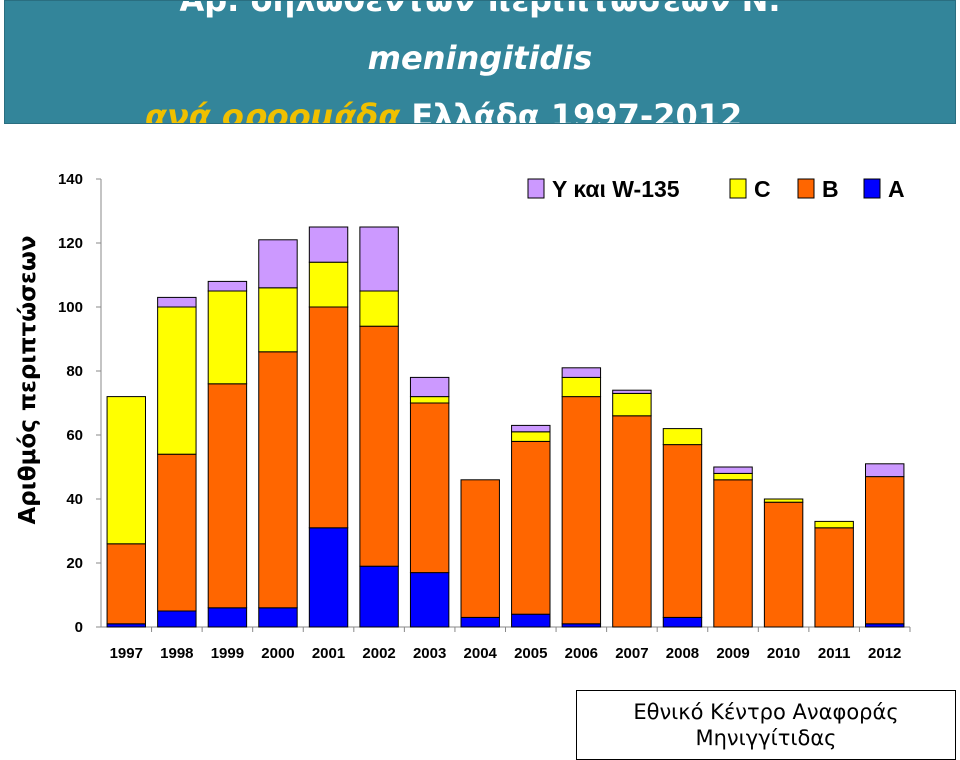 The height and width of the screenshot is (760, 960). I want to click on x-tick-label: 2005, so click(530, 653).